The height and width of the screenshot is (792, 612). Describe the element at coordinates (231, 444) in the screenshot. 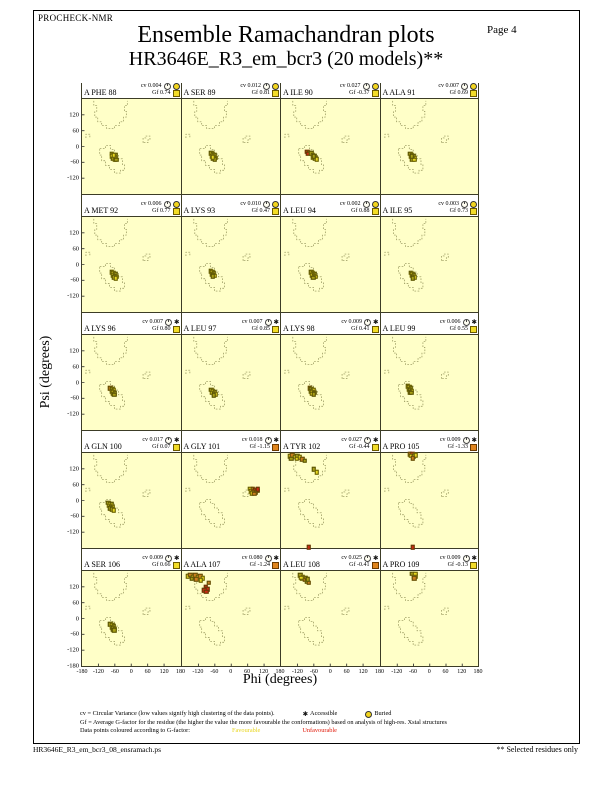

I see `plot-cell-header: A GLY 101 cv 0.018 ✱ Gf -1.15` at that location.